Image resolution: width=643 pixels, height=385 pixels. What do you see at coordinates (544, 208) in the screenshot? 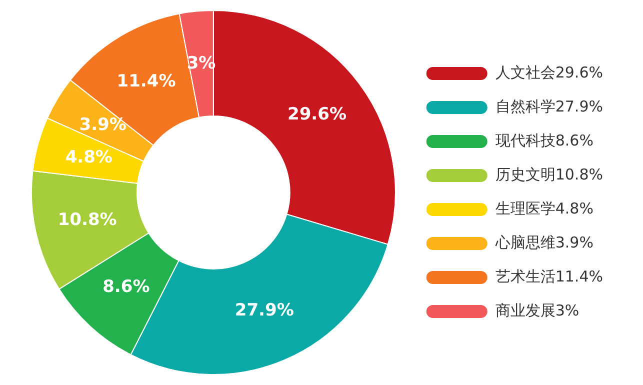
I see `legend-label: 生理医学4.8%` at bounding box center [544, 208].